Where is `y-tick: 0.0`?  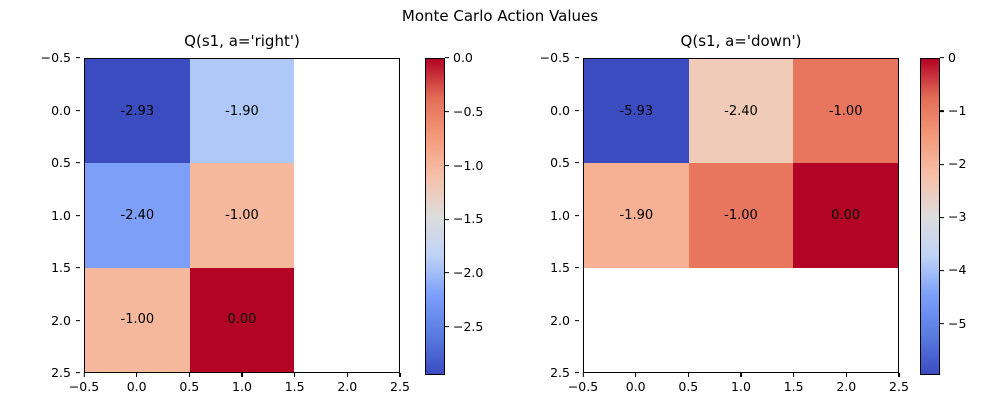
y-tick: 0.0 is located at coordinates (564, 110).